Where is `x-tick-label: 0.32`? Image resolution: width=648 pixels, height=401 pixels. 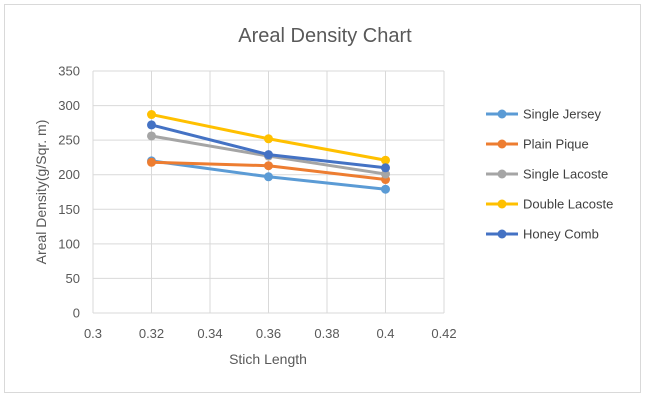
x-tick-label: 0.32 is located at coordinates (151, 333).